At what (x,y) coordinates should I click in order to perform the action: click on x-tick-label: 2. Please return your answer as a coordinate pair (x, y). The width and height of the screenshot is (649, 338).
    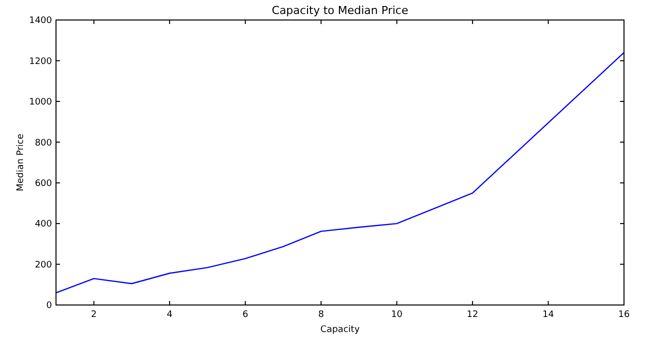
    Looking at the image, I should click on (94, 315).